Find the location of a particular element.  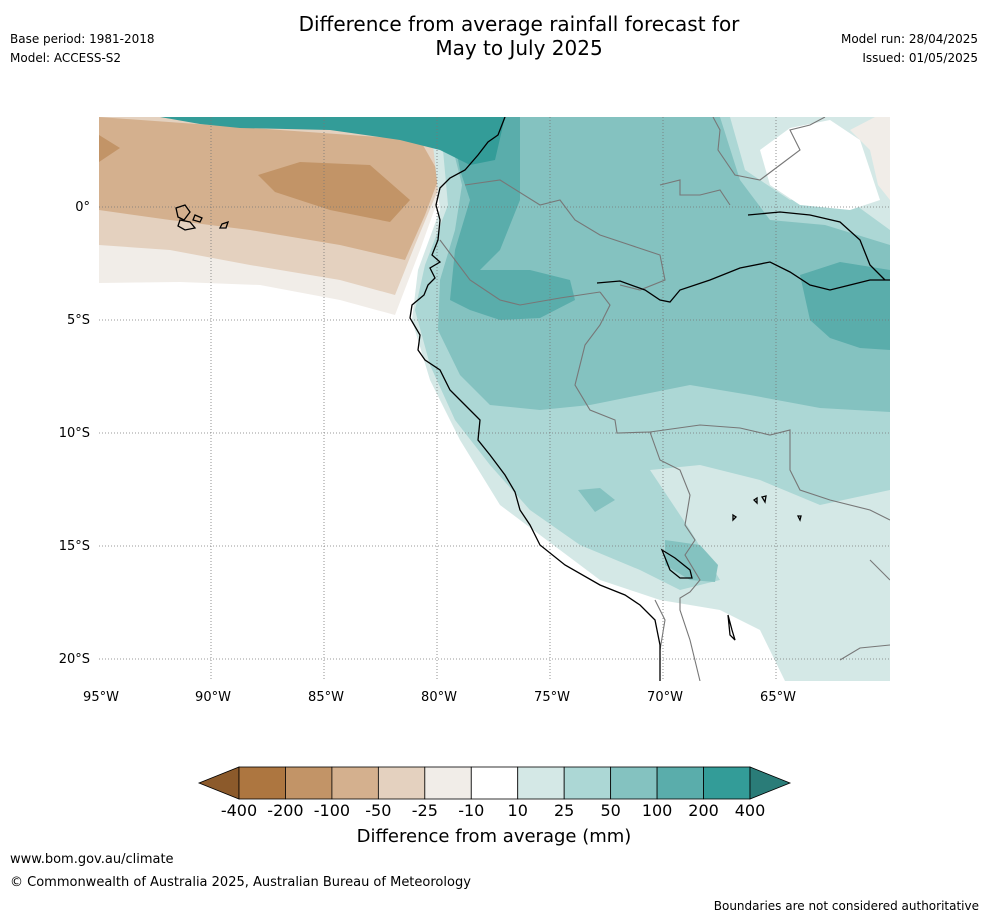

issued-date: Issued: 01/05/2025 is located at coordinates (920, 58).